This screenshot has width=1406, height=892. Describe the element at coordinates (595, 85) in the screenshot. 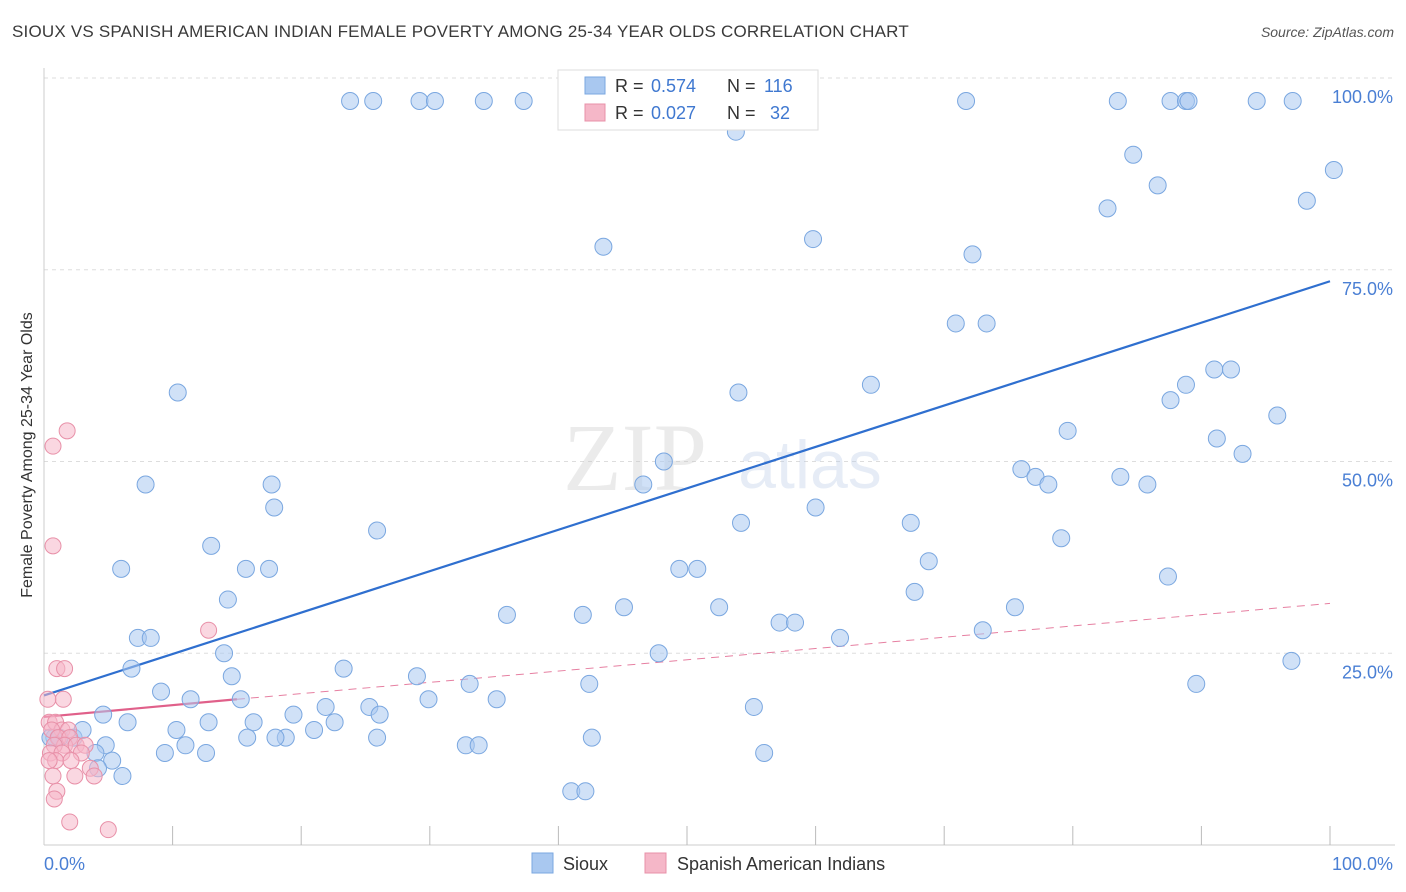

I see `legend-top-swatch-sioux` at that location.